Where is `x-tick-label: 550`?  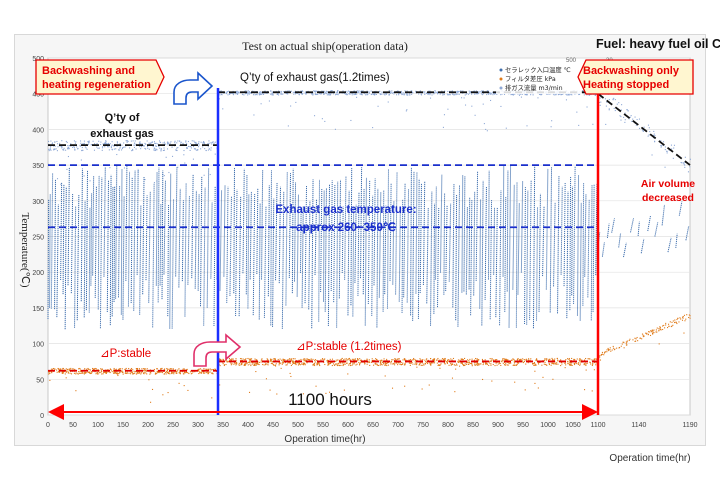 x-tick-label: 550 is located at coordinates (323, 425).